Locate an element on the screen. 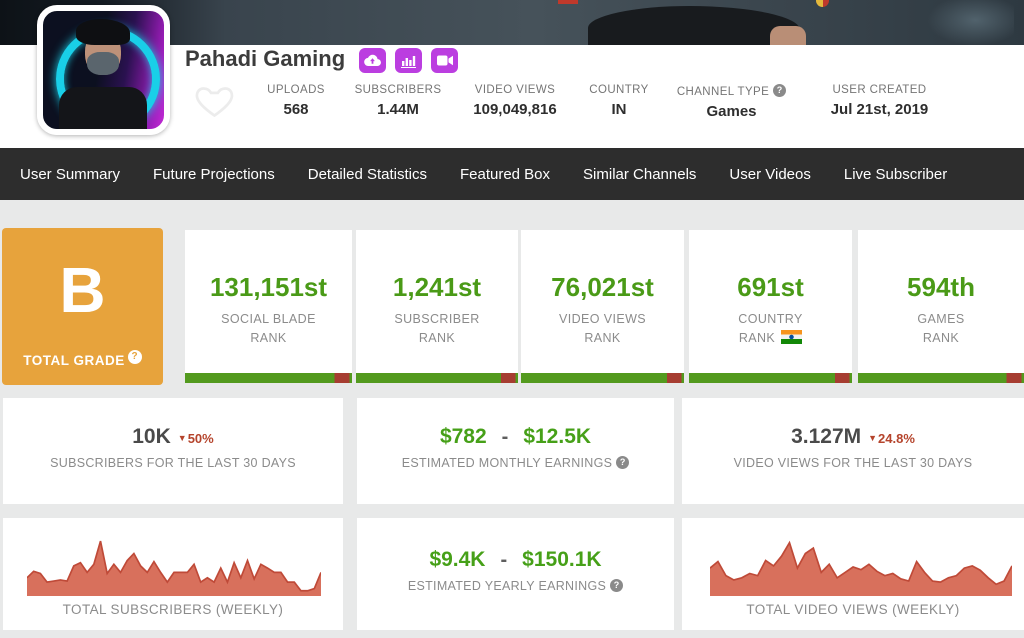  channel-name: Pahadi Gaming is located at coordinates (265, 58).